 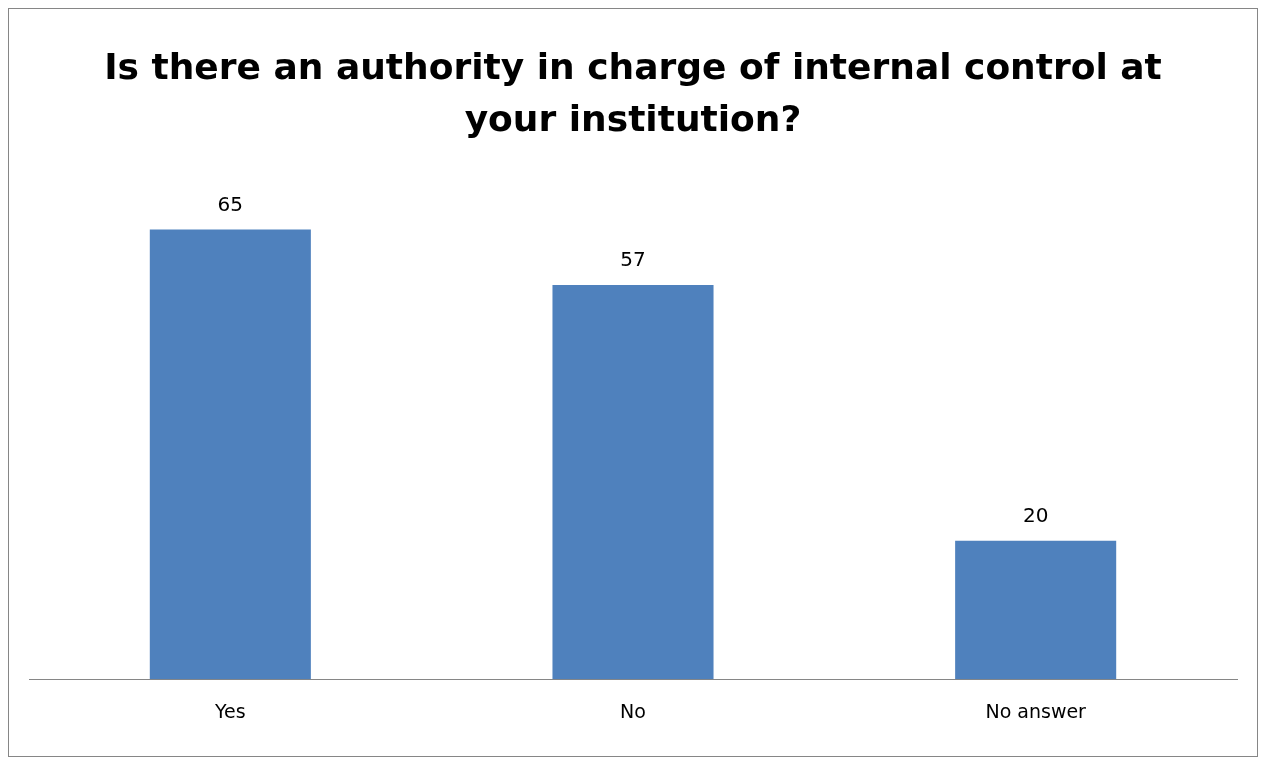 I want to click on x-tick-label: No, so click(x=633, y=710).